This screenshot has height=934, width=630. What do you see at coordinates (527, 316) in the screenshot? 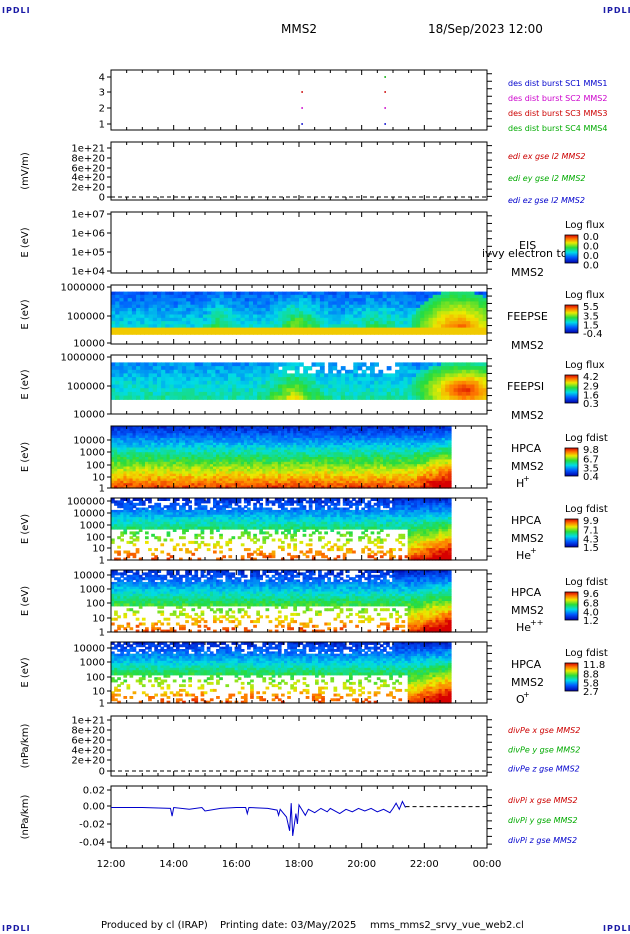
I see `feeps_e-instrument-label: FEEPSE` at bounding box center [527, 316].